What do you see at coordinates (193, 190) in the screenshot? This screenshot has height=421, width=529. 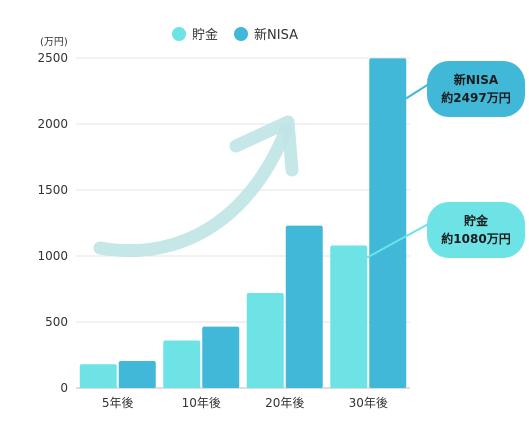 I see `growth-arrow-icon` at bounding box center [193, 190].